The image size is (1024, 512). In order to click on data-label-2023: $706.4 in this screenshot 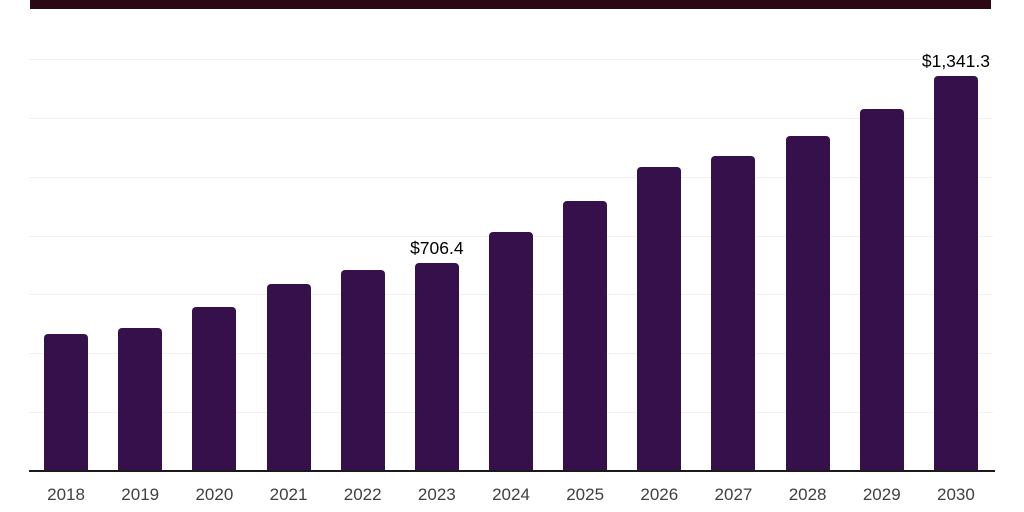, I will do `click(437, 248)`.